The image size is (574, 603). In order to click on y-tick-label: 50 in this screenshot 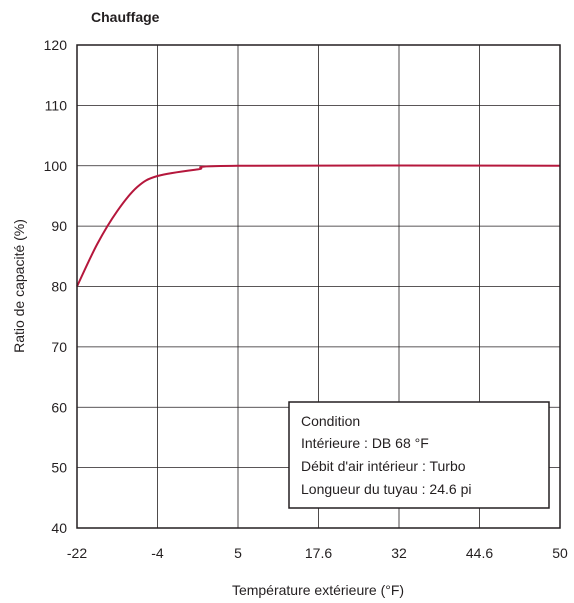, I will do `click(59, 468)`.